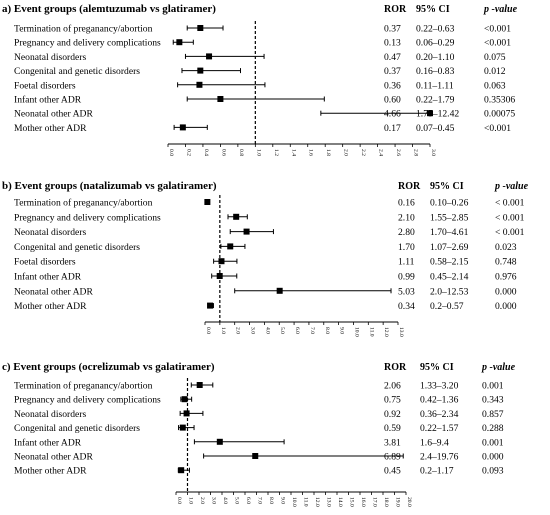 Image resolution: width=550 pixels, height=515 pixels. Describe the element at coordinates (434, 442) in the screenshot. I see `ci-value: 1.6–9.4` at that location.